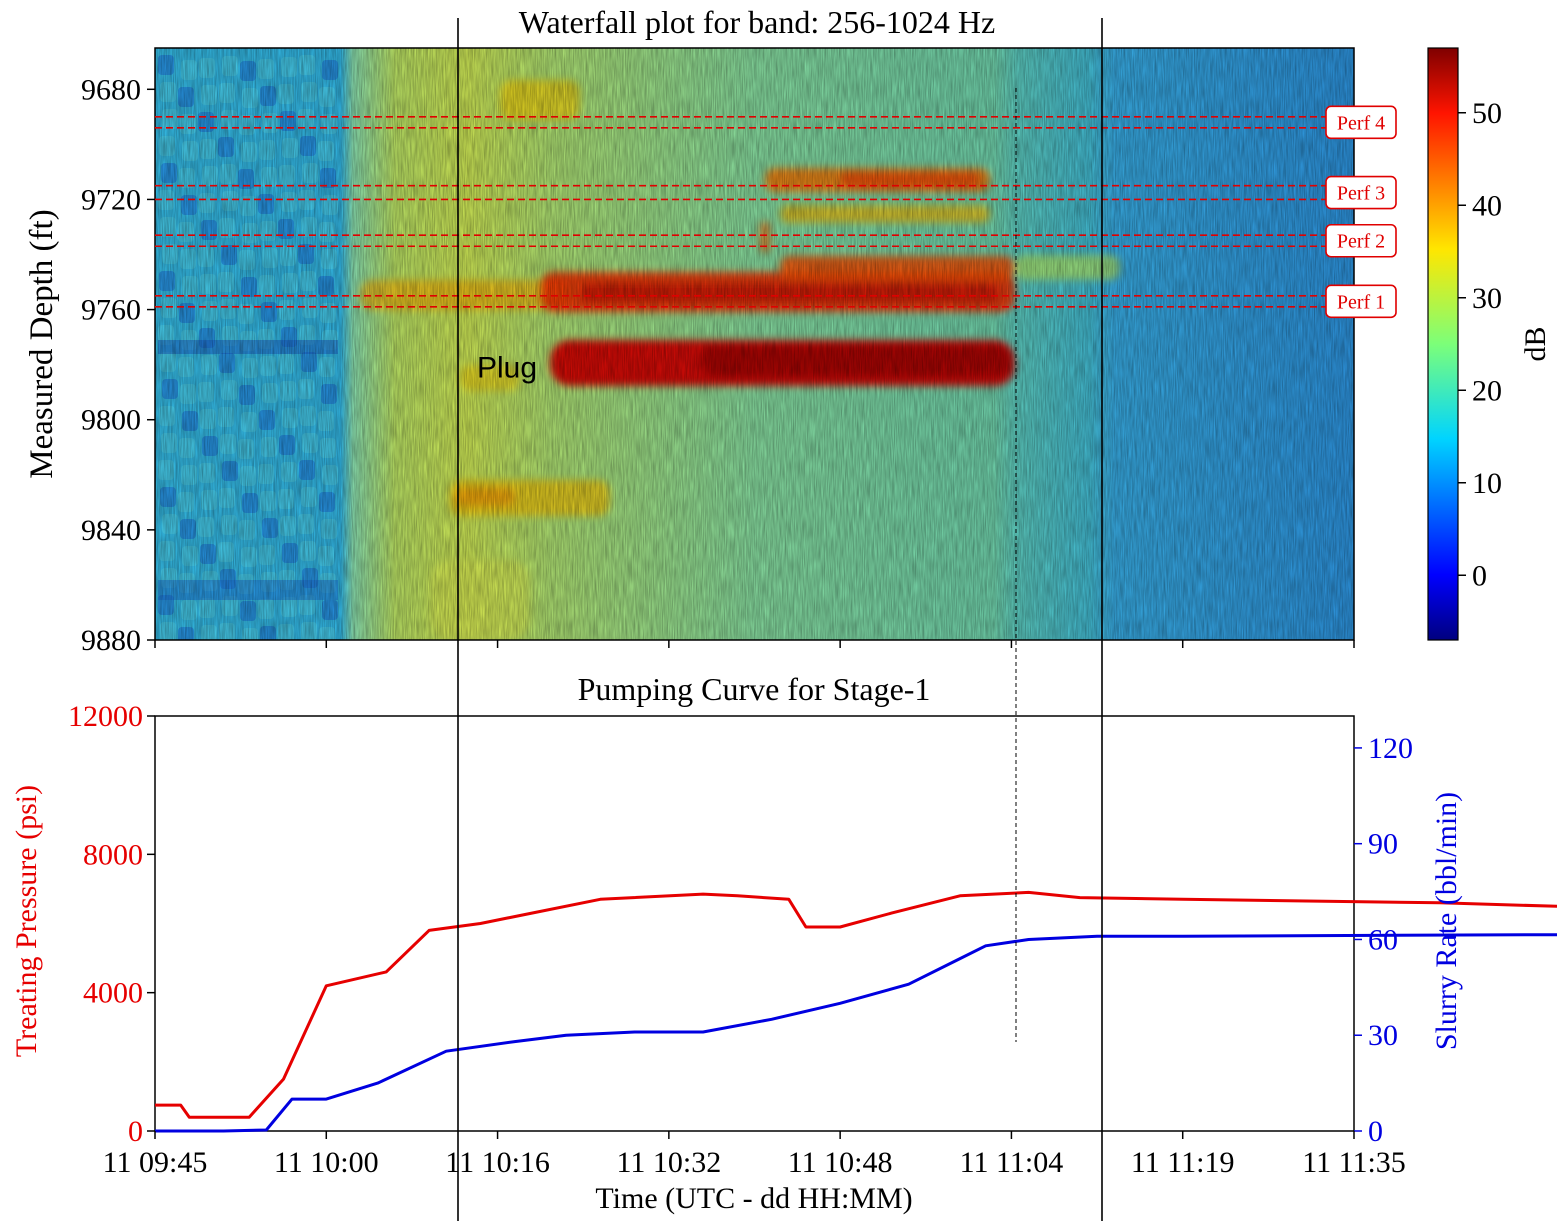 The height and width of the screenshot is (1221, 1557). I want to click on perforation-label: Perf 4, so click(1361, 123).